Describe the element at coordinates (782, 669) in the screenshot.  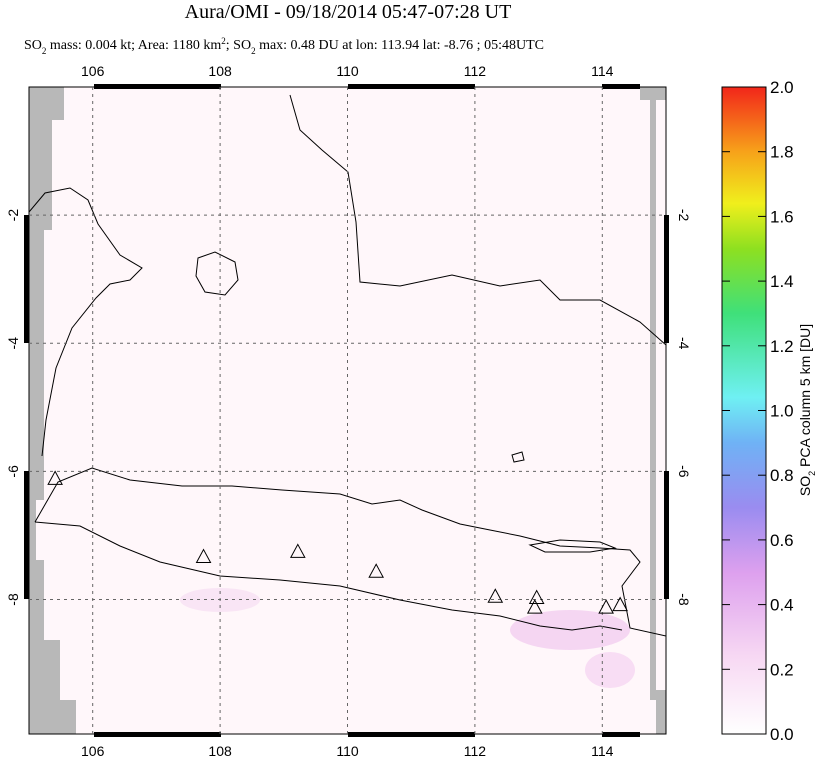
I see `colorbar-tick-label: 0.2` at that location.